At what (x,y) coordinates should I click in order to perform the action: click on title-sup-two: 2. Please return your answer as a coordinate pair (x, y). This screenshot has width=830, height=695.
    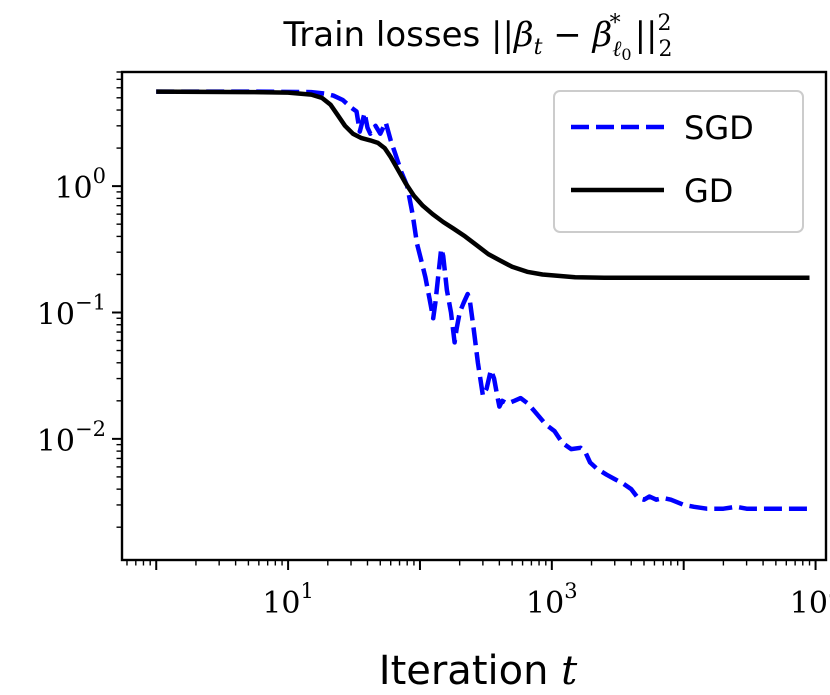
    Looking at the image, I should click on (665, 23).